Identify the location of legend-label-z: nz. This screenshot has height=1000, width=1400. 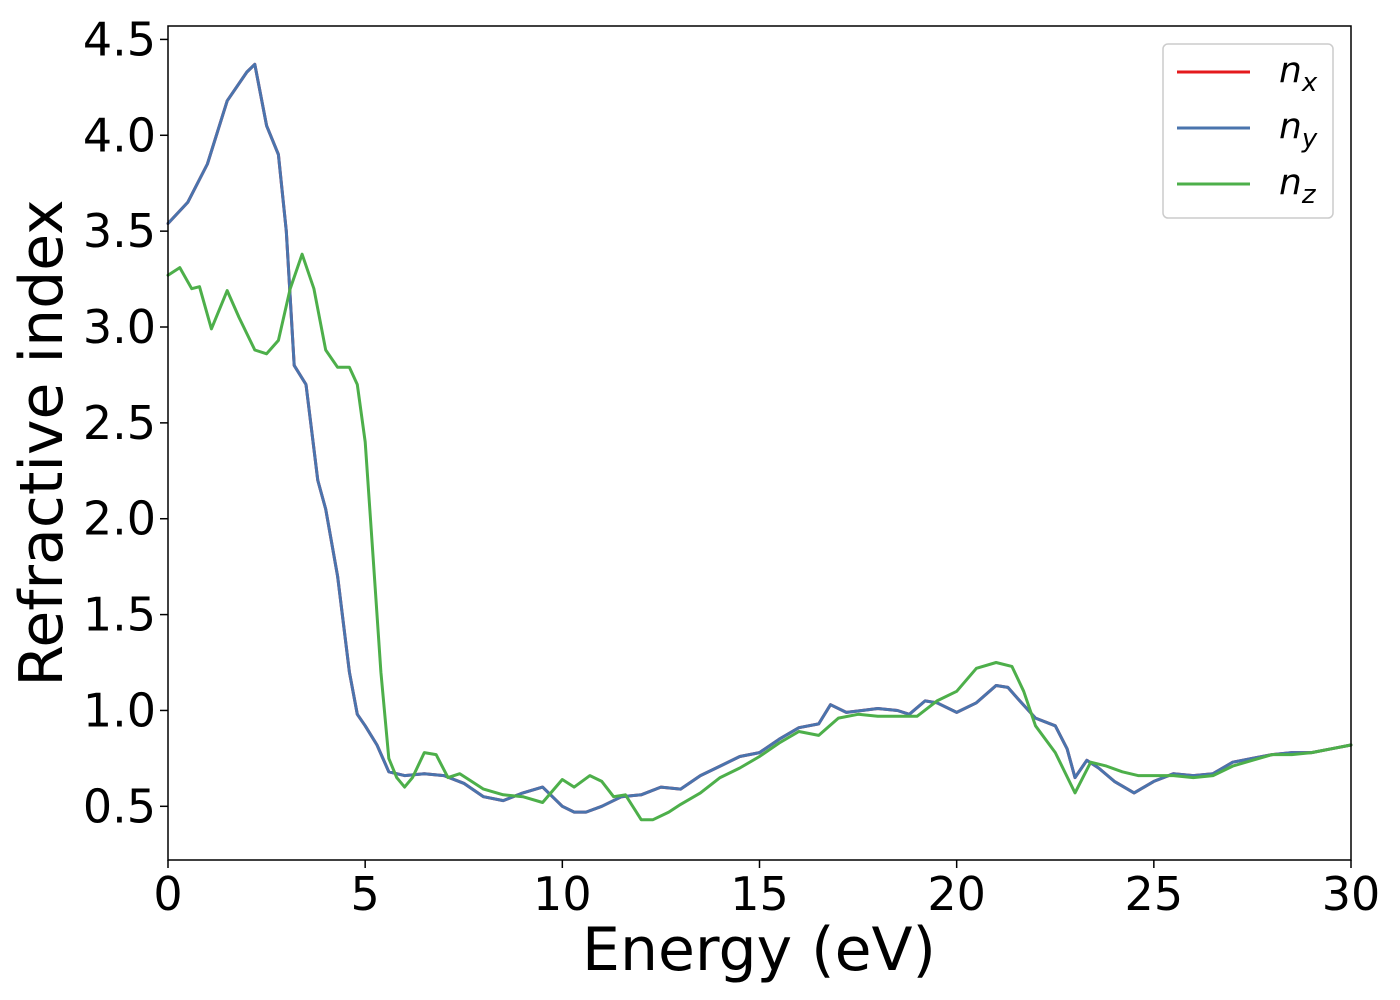
(1298, 186).